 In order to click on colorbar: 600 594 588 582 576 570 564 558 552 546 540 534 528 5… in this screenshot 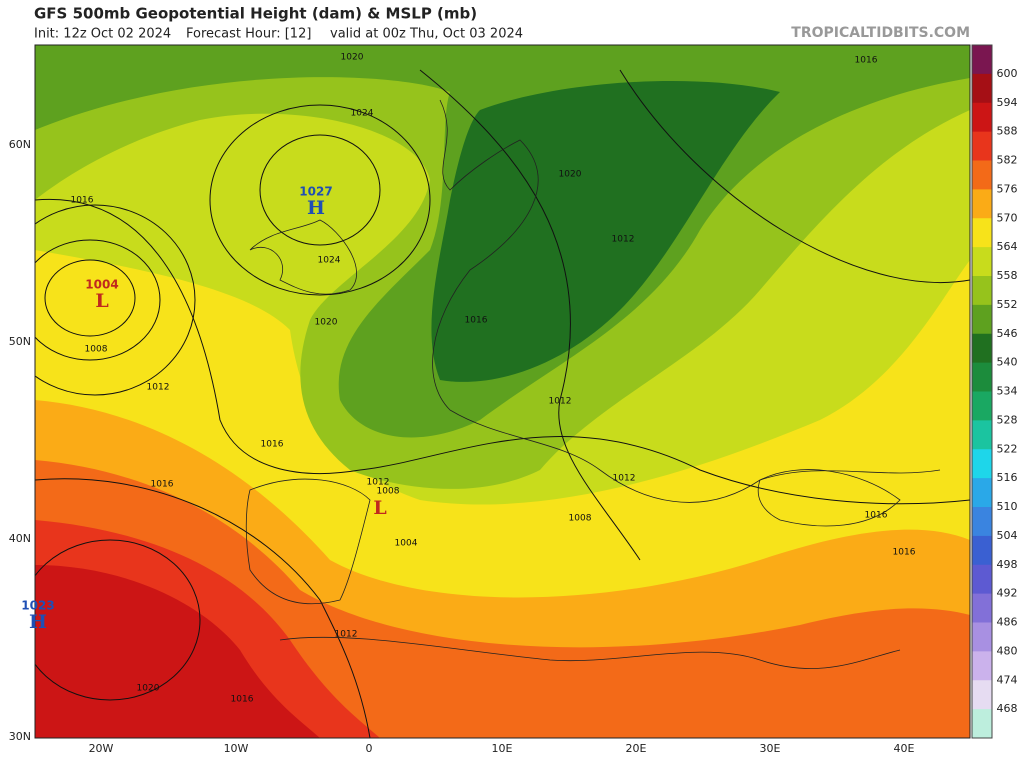, I will do `click(994, 391)`.